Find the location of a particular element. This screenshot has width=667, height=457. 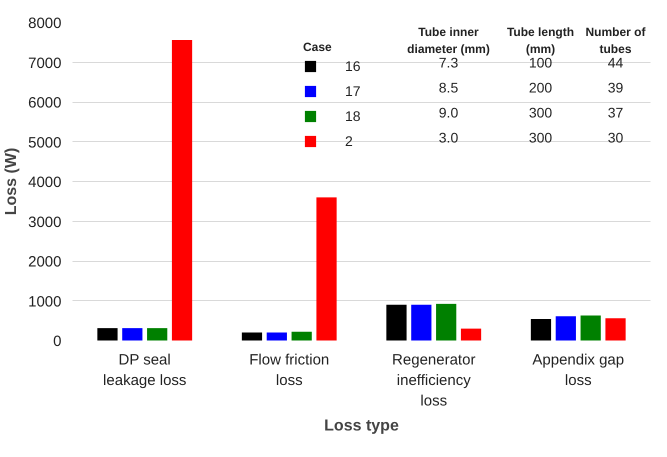

annotation: Tube inner diameter (mm) is located at coordinates (448, 40).